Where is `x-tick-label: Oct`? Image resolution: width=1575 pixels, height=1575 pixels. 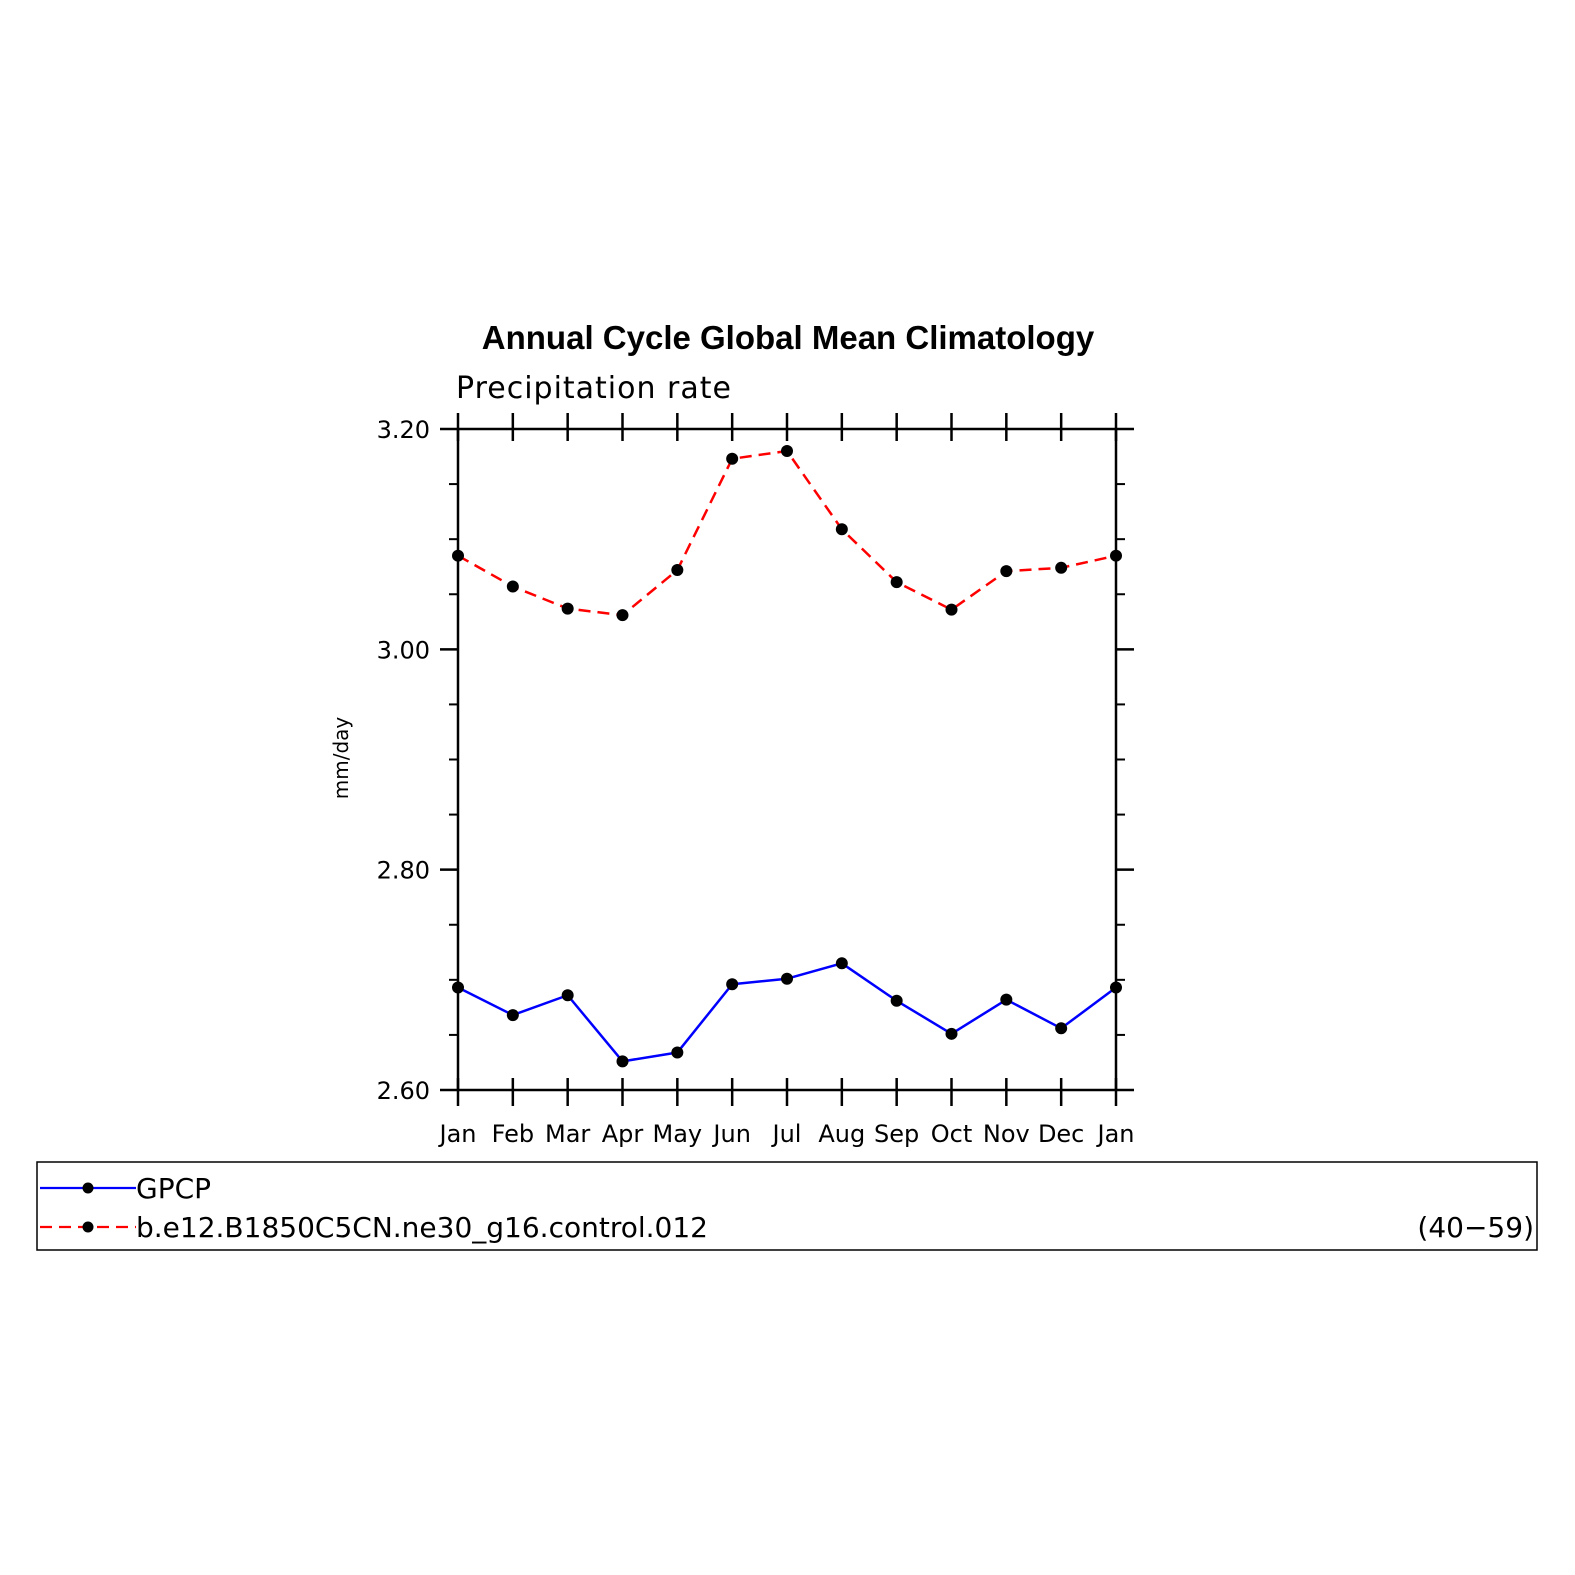
x-tick-label: Oct is located at coordinates (952, 1134).